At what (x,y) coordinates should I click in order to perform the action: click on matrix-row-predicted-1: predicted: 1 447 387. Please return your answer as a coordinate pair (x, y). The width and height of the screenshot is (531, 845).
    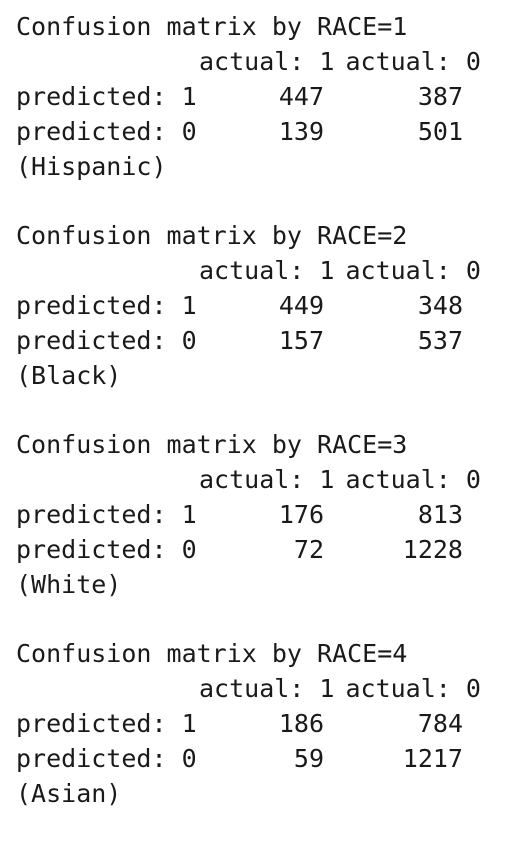
    Looking at the image, I should click on (268, 96).